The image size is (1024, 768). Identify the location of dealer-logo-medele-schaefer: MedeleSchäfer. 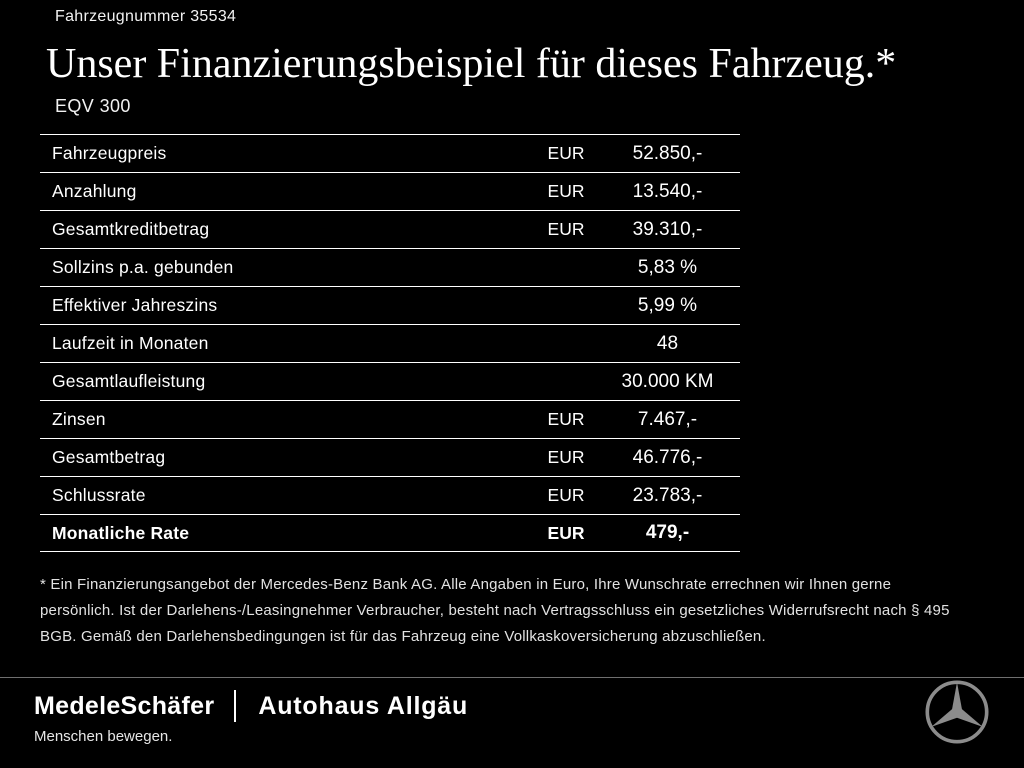
(124, 705).